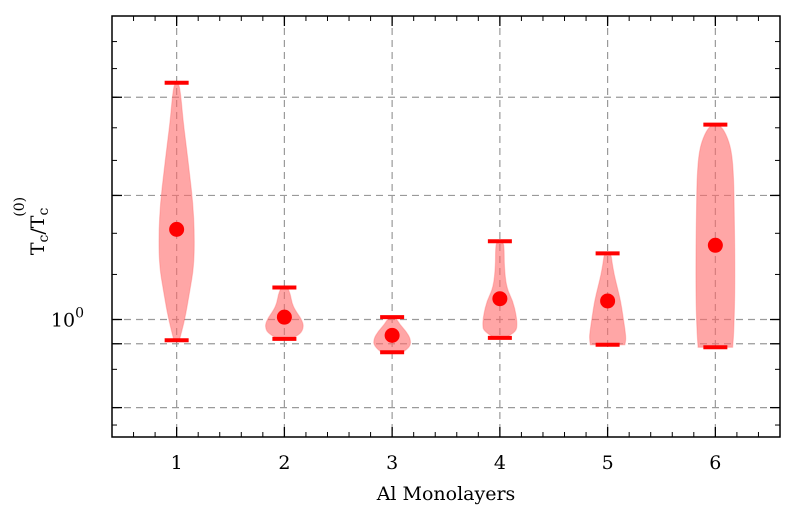 This screenshot has height=517, width=793. Describe the element at coordinates (177, 463) in the screenshot. I see `x-tick-label: 1` at that location.